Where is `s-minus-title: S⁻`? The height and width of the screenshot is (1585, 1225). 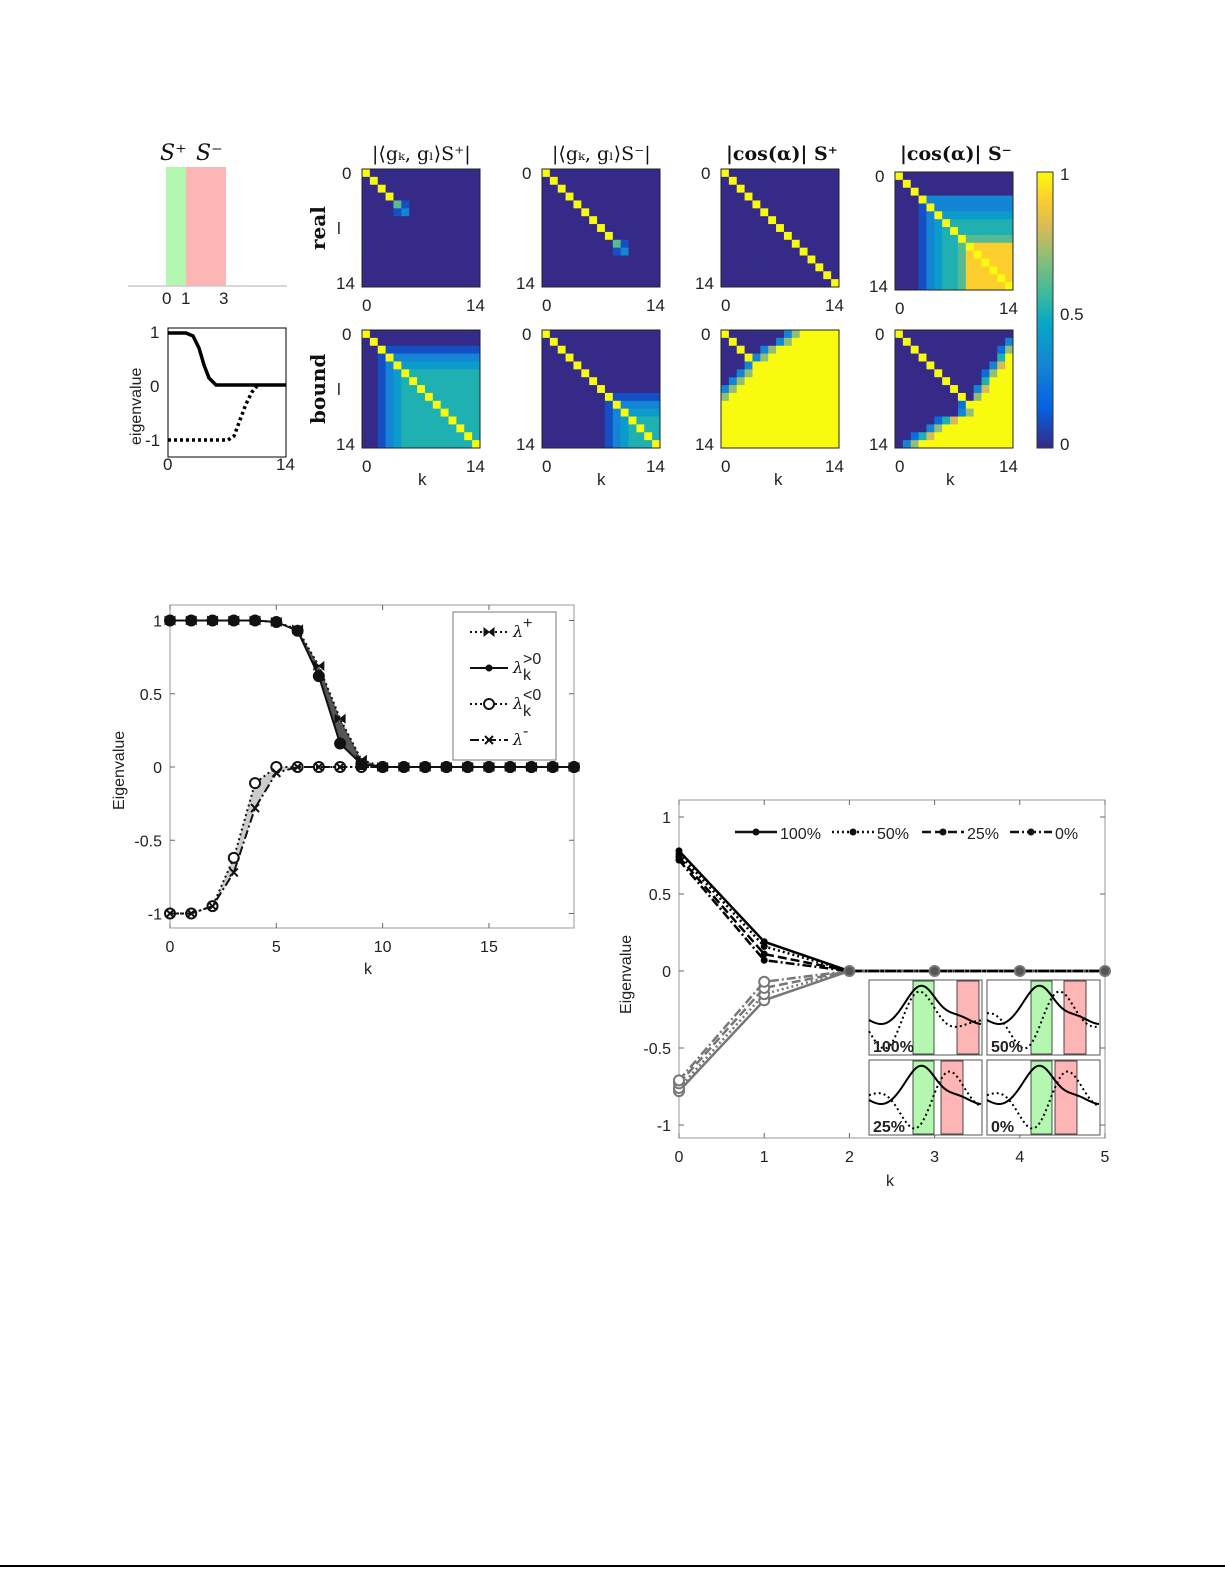 s-minus-title: S⁻ is located at coordinates (209, 153).